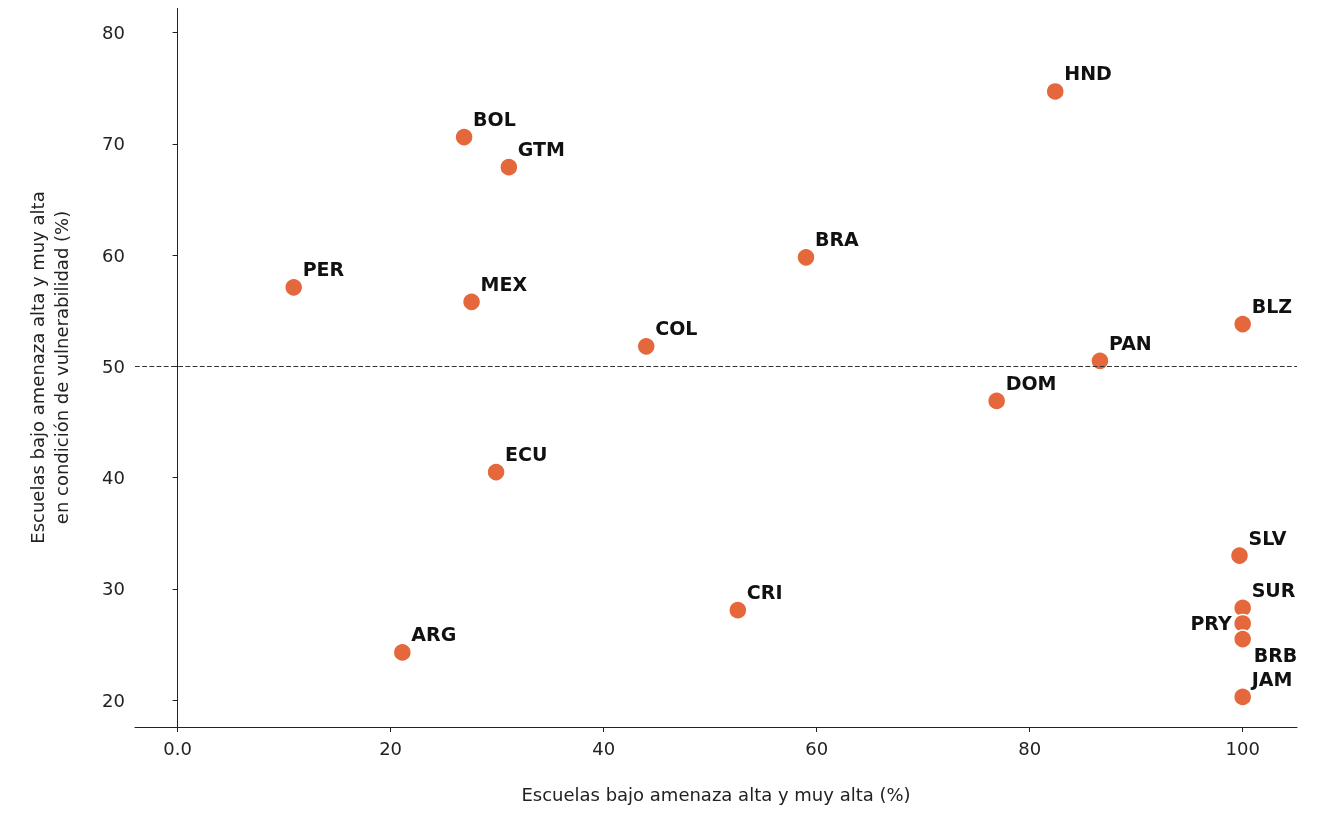 Image resolution: width=1319 pixels, height=825 pixels. What do you see at coordinates (526, 454) in the screenshot?
I see `annotation: ECU` at bounding box center [526, 454].